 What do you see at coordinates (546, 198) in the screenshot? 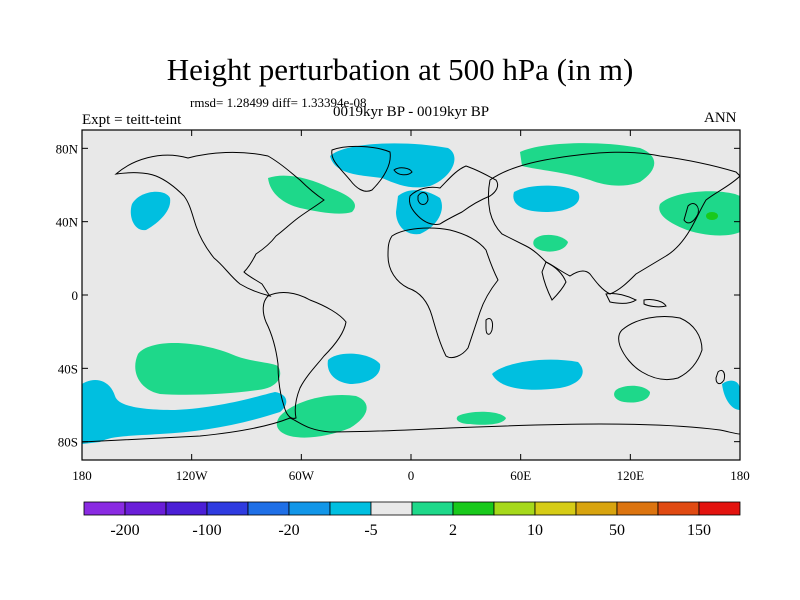
I see `region-central-asia-negative` at bounding box center [546, 198].